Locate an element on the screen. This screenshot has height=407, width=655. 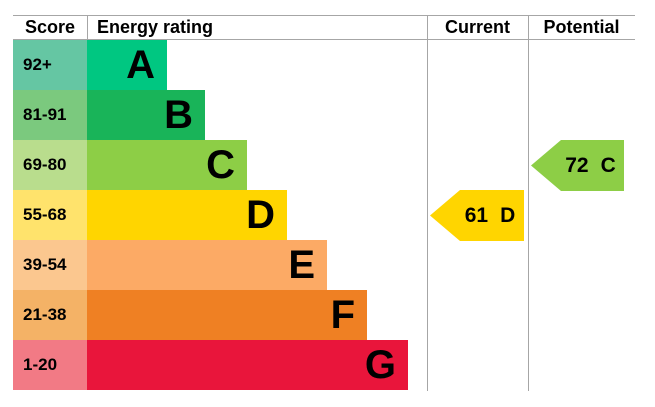
band-c-score: 69-80 is located at coordinates (50, 165).